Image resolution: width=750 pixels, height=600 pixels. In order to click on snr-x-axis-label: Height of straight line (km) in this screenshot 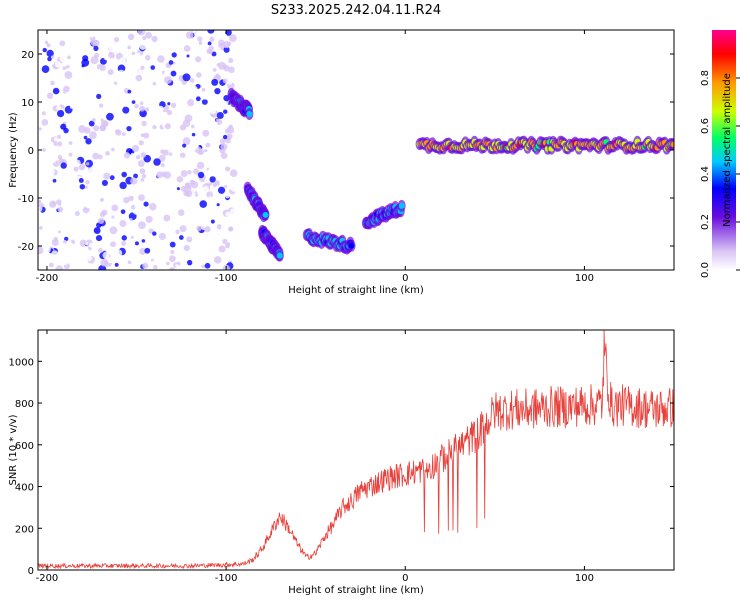, I will do `click(356, 590)`.